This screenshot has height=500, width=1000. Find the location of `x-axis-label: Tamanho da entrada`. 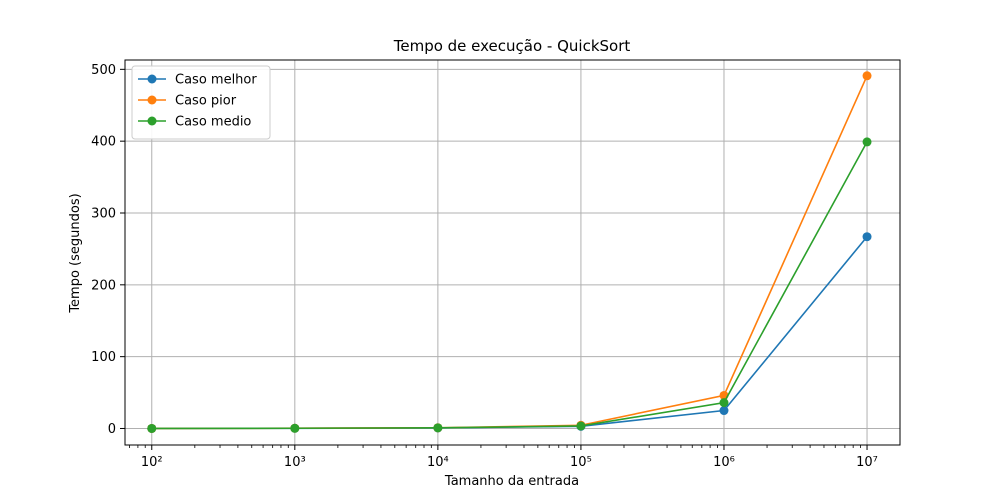

x-axis-label: Tamanho da entrada is located at coordinates (511, 481).